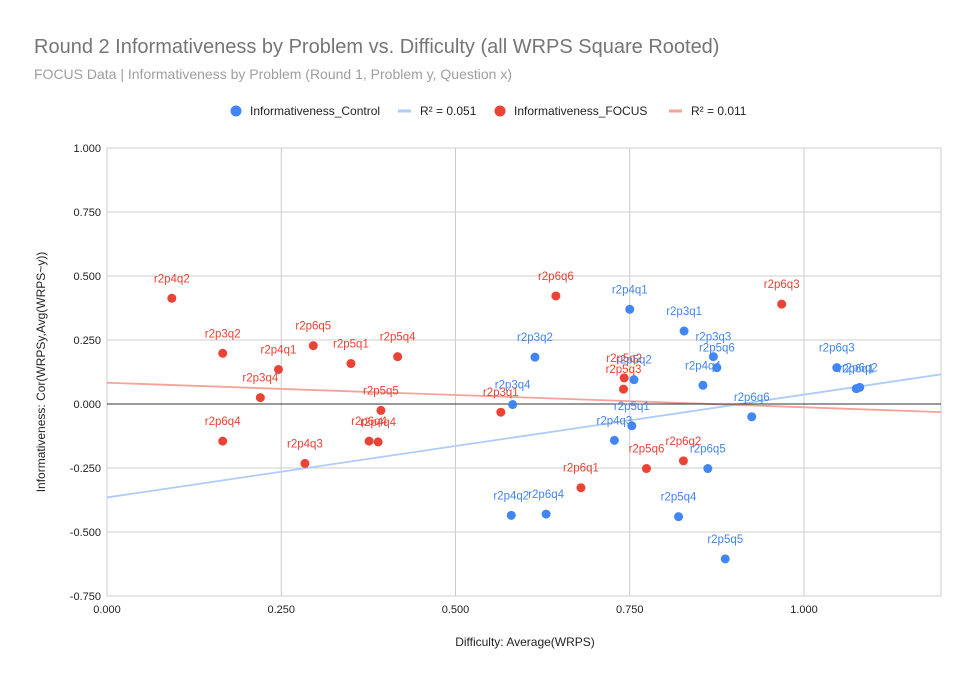  What do you see at coordinates (525, 642) in the screenshot?
I see `x-axis-label: Difficulty: Average(WRPS)` at bounding box center [525, 642].